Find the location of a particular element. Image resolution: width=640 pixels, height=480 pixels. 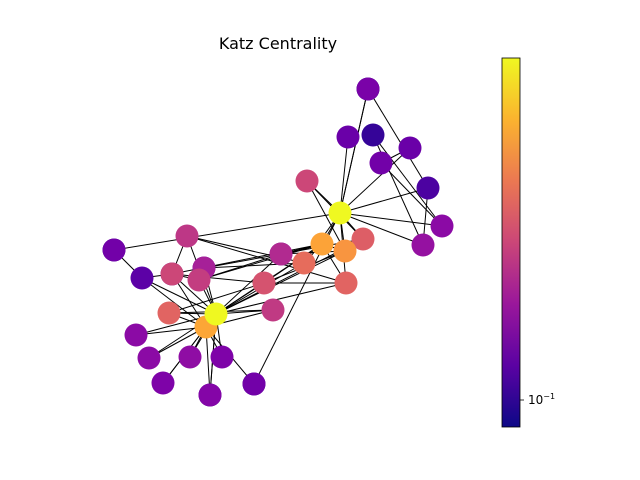

colorbar-frame is located at coordinates (511, 242).